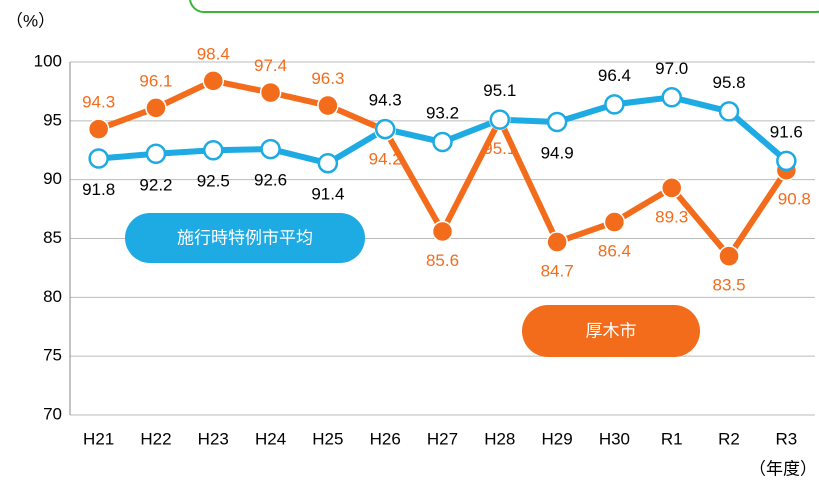 The height and width of the screenshot is (487, 819). I want to click on data-label: 92.6, so click(270, 180).